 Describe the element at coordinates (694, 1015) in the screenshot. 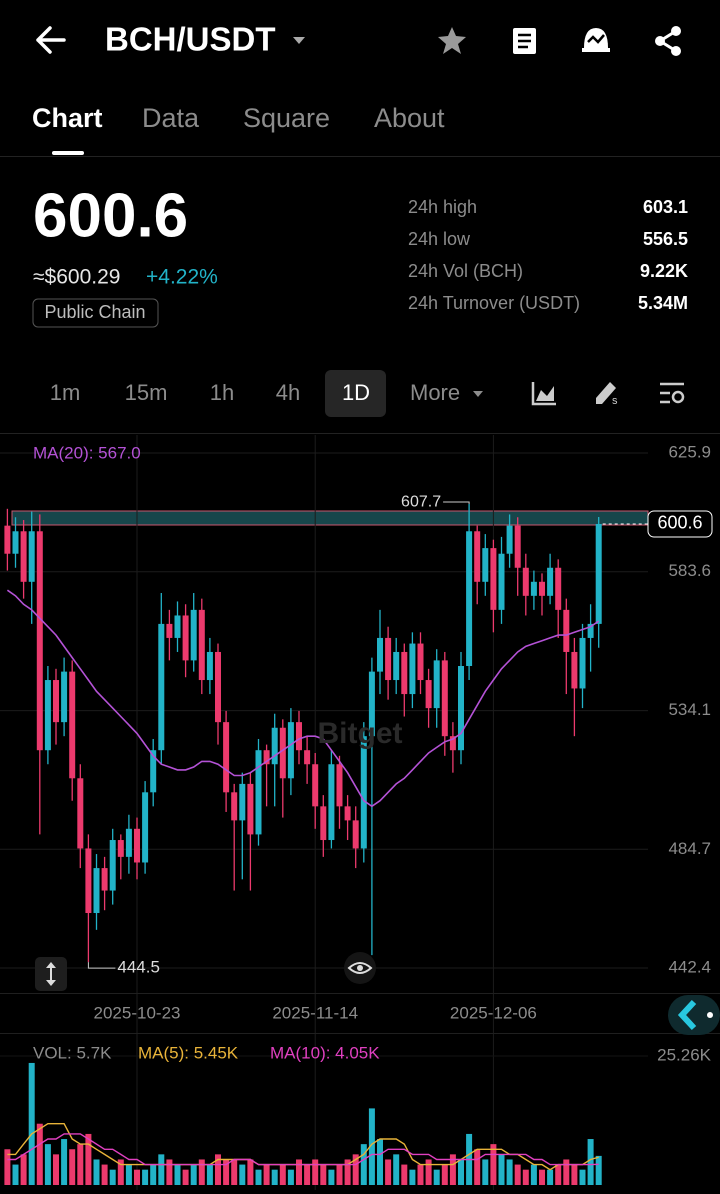

I see `collapse-widget` at that location.